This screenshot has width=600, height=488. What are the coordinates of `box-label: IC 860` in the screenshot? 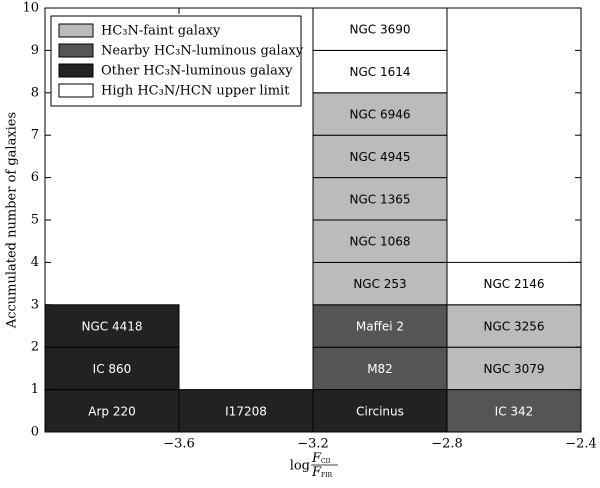 It's located at (112, 369).